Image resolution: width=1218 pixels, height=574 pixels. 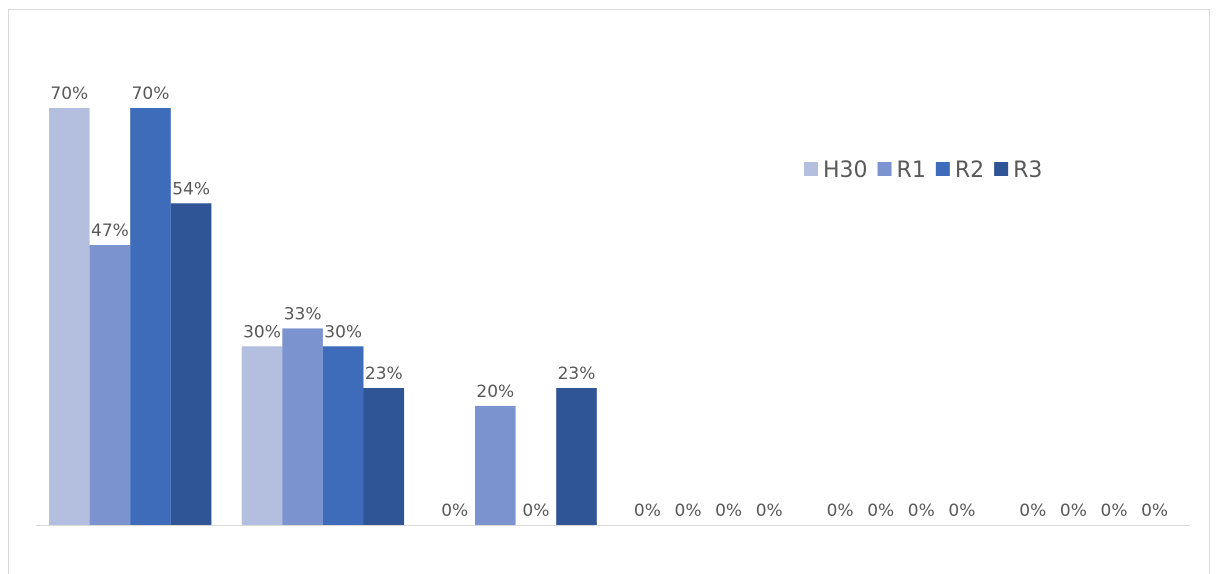 I want to click on data-label-h30-2: 30%, so click(x=262, y=332).